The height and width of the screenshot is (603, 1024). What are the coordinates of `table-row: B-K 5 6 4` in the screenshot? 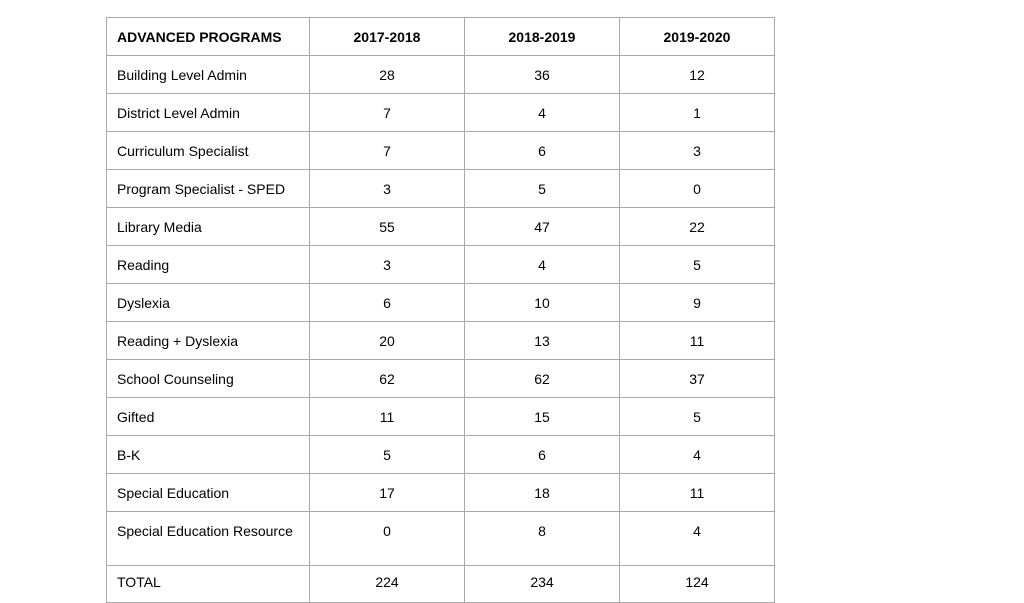 It's located at (440, 454).